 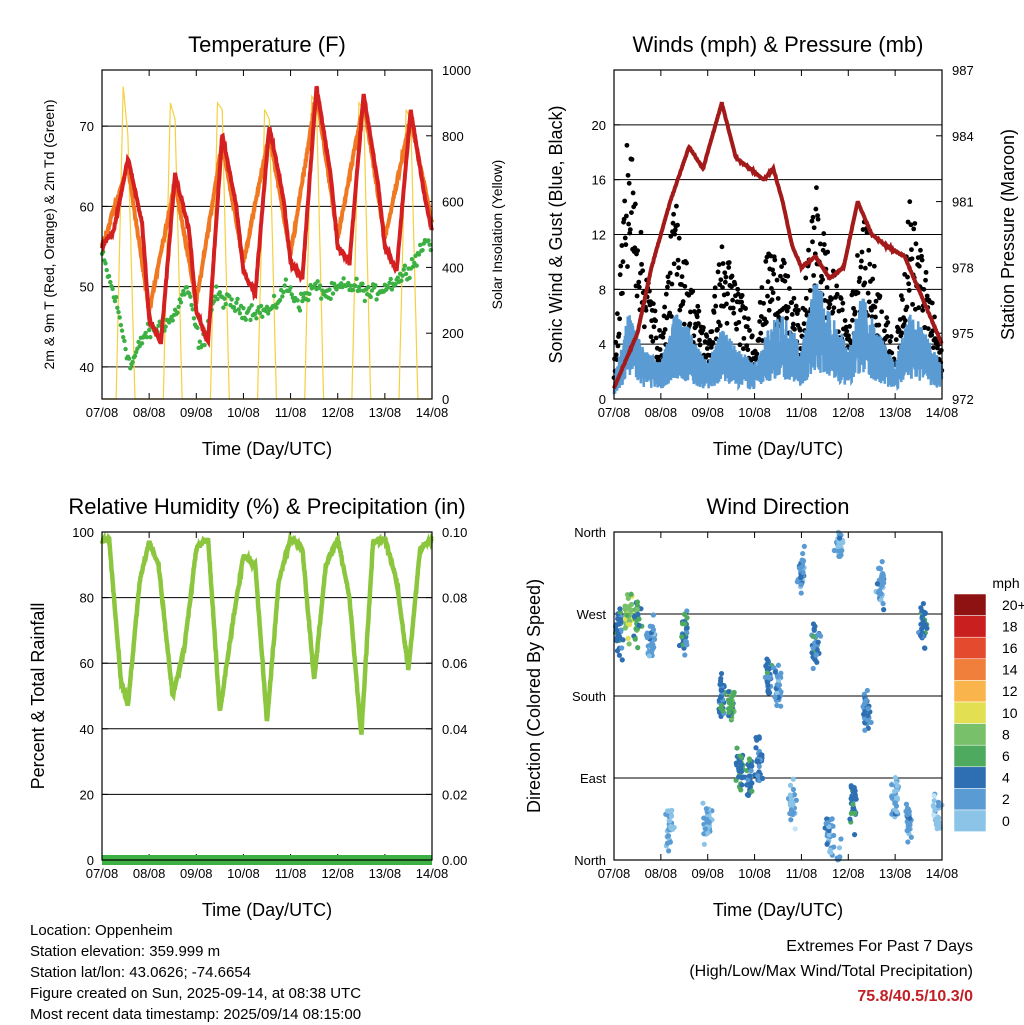 I want to click on dir-ytick-label: North, so click(x=590, y=532).